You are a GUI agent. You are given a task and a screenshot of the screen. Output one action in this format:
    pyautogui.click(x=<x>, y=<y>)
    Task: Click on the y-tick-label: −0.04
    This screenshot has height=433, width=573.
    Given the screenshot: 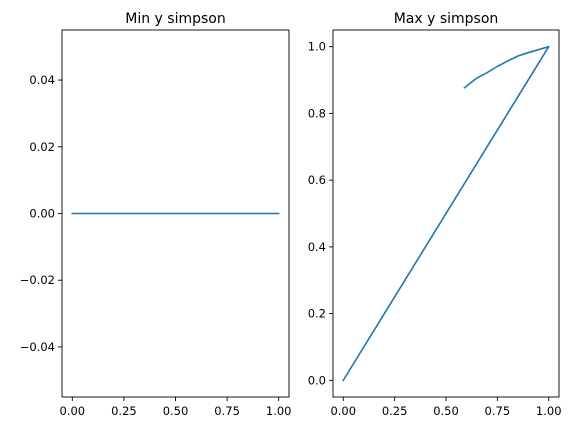 What is the action you would take?
    pyautogui.click(x=37, y=347)
    